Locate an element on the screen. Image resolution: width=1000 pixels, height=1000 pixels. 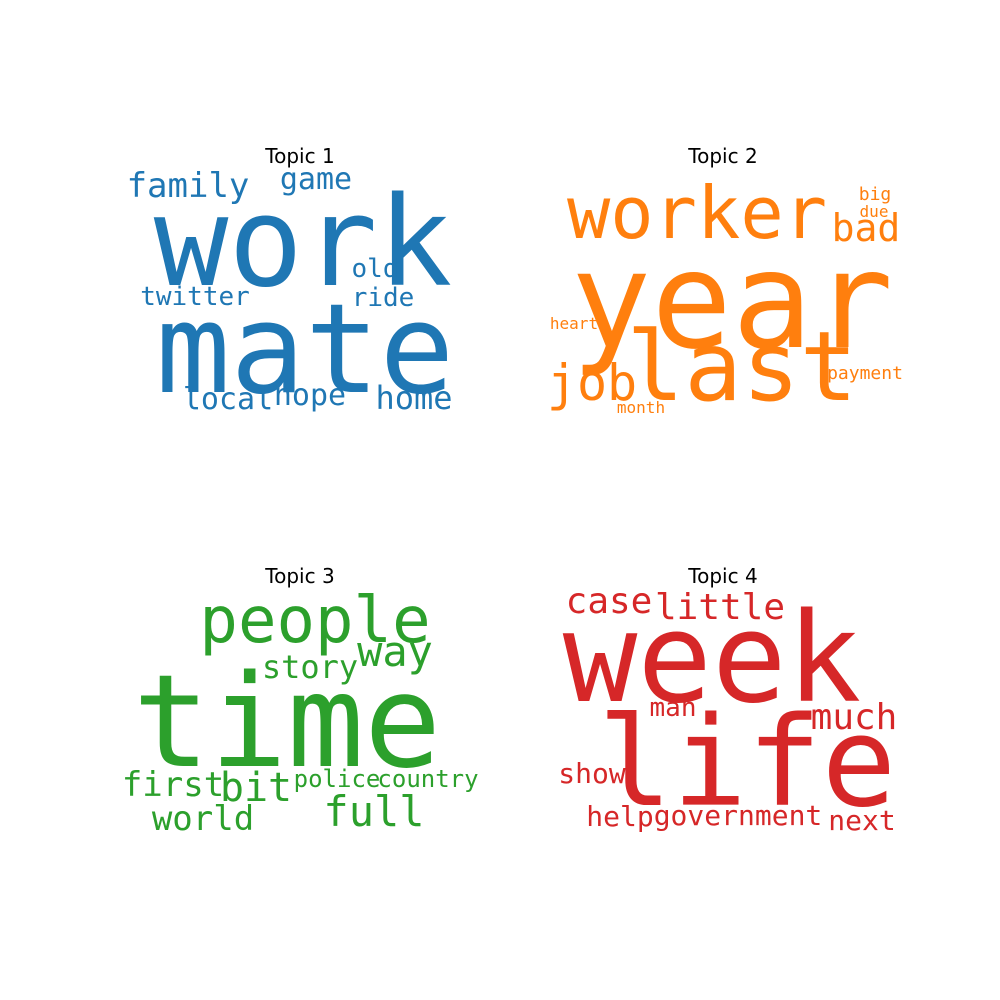
wordcloud-word: country is located at coordinates (427, 779).